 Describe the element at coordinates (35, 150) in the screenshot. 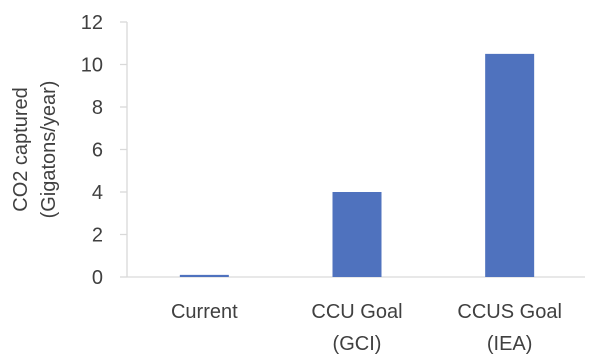

I see `y-axis-title: CO2 captured (Gigatons/year)` at that location.